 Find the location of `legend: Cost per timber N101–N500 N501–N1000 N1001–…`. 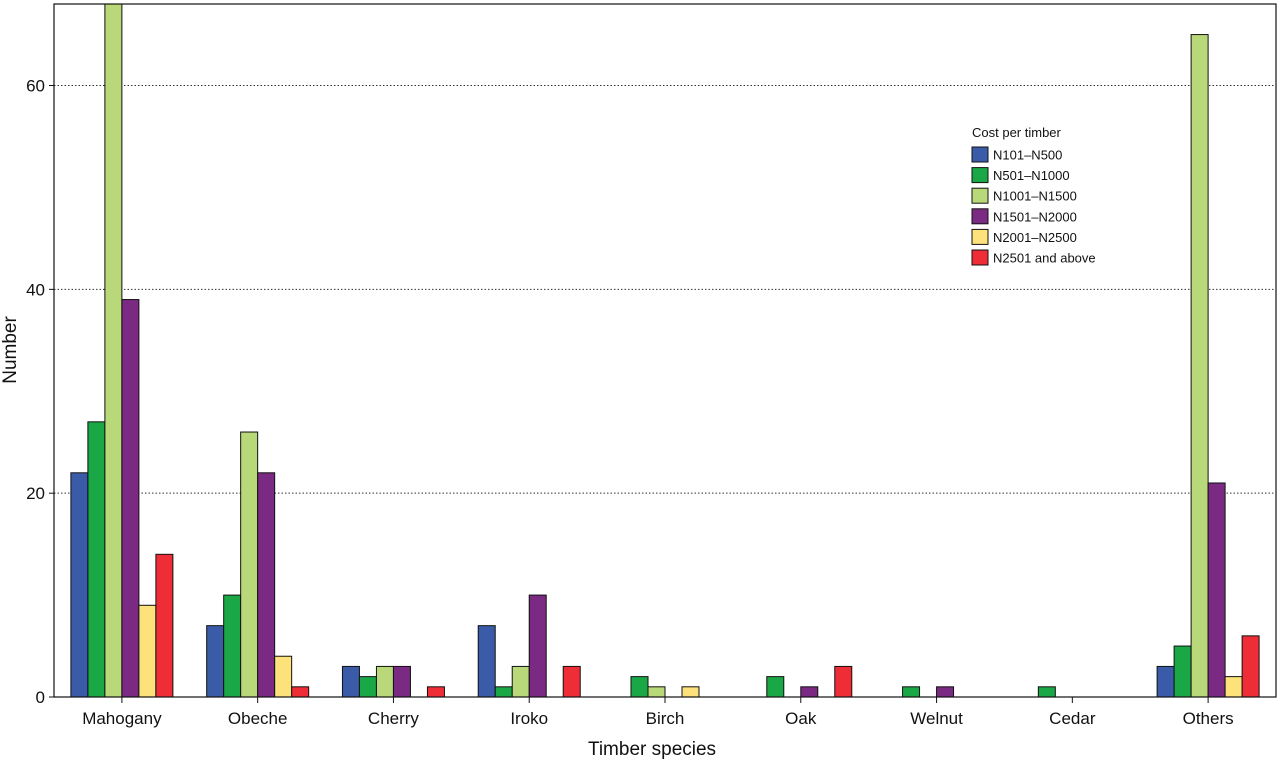

legend: Cost per timber N101–N500 N501–N1000 N1001–… is located at coordinates (1033, 195).